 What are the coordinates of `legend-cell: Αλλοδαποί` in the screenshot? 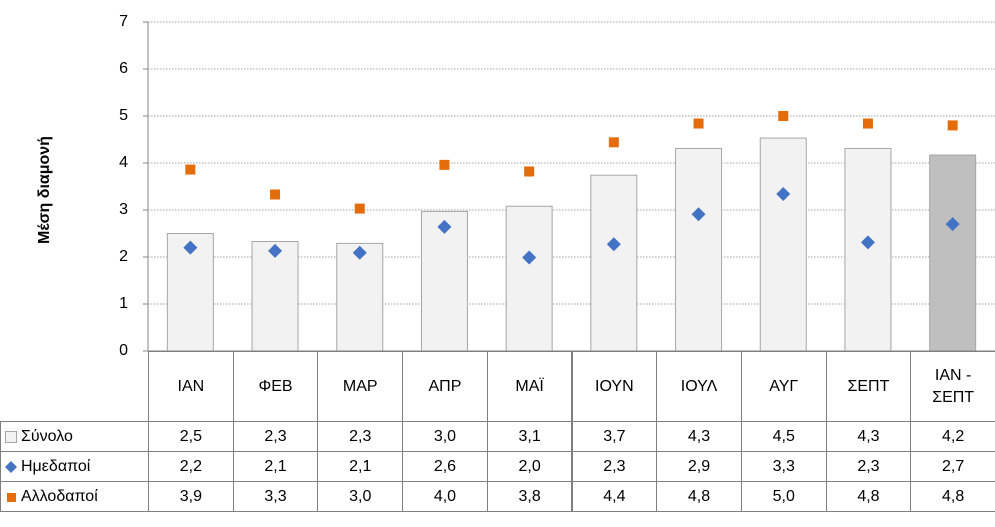 It's located at (74, 496).